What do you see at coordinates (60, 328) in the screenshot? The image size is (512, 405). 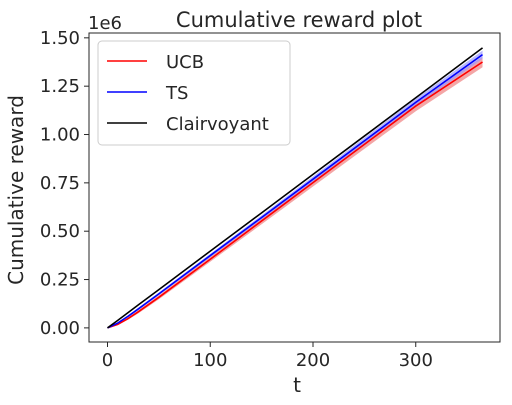 I see `y-tick-label: 0.00` at bounding box center [60, 328].